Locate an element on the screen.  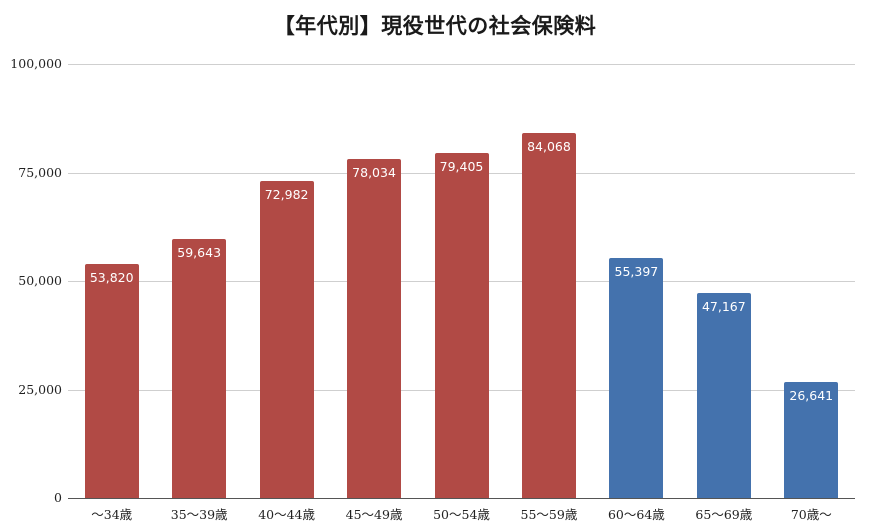
x-tick-label: 〜34歳 is located at coordinates (112, 514).